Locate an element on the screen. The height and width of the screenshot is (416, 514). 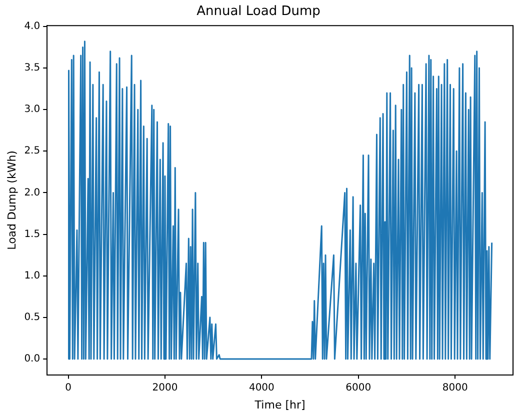
x-tick-label: 8000 is located at coordinates (455, 388).